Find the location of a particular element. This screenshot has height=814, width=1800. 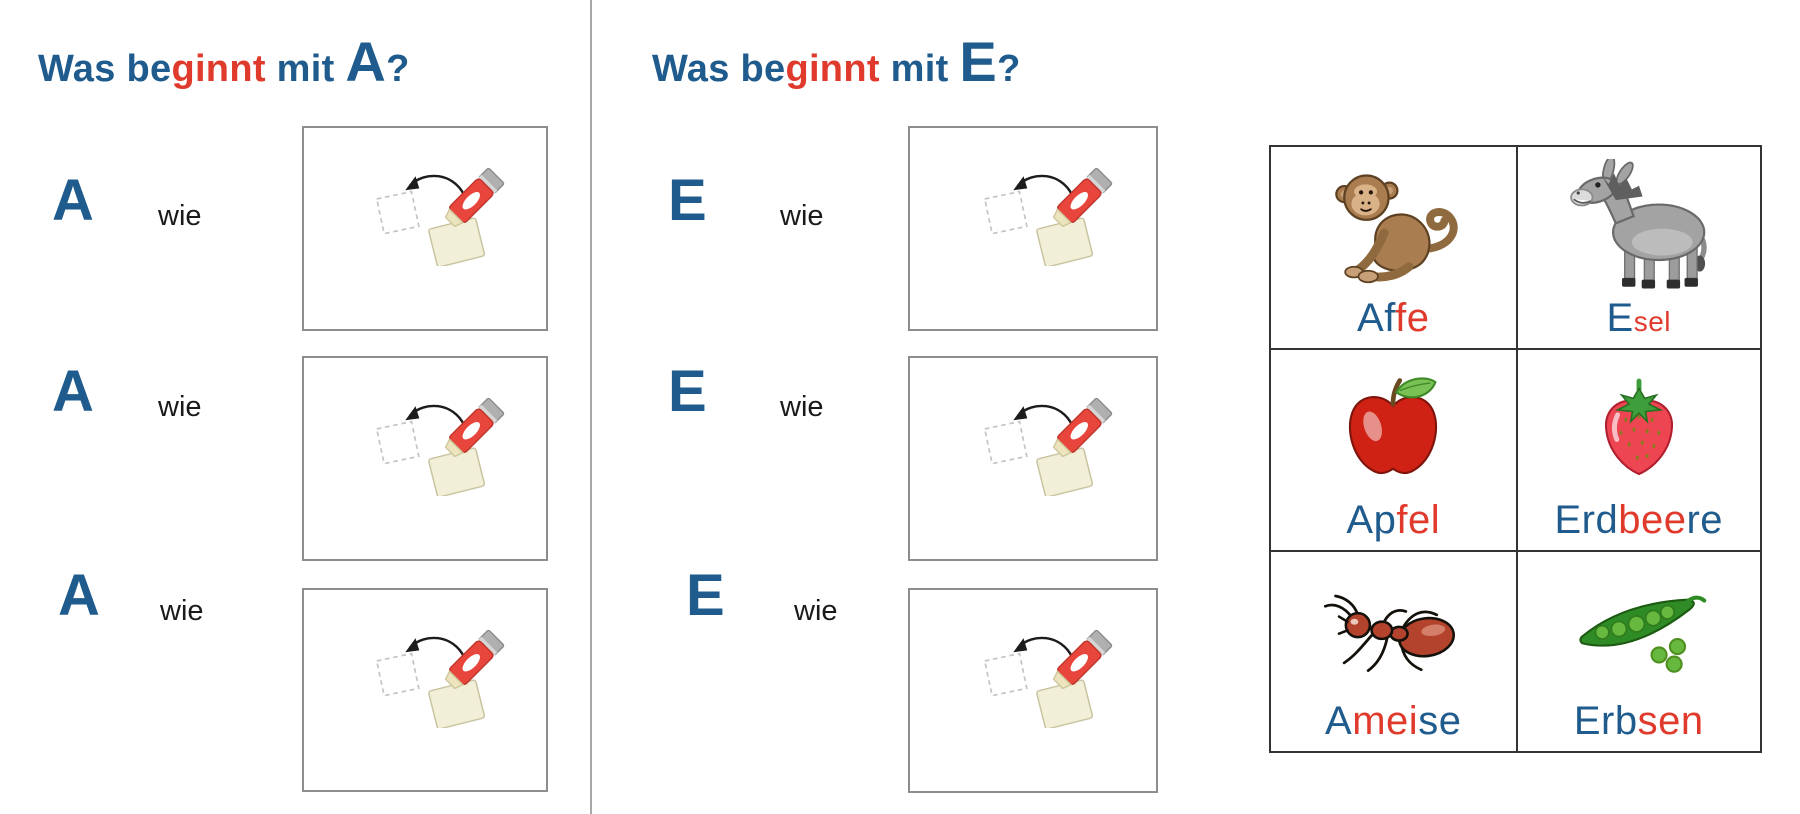

card-label-esel: Esel is located at coordinates (1638, 318).